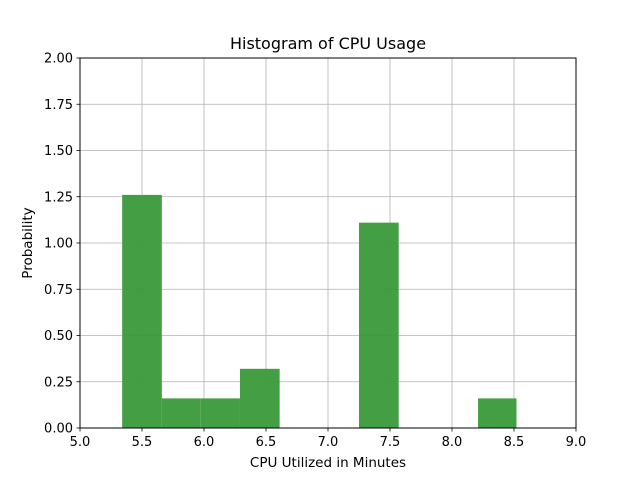  I want to click on x-tick-label: 6.5, so click(266, 442).